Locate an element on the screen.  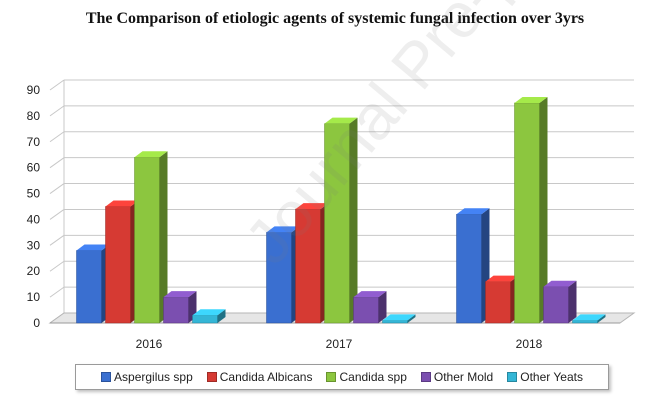
legend-item: Candida Albicans is located at coordinates (259, 377).